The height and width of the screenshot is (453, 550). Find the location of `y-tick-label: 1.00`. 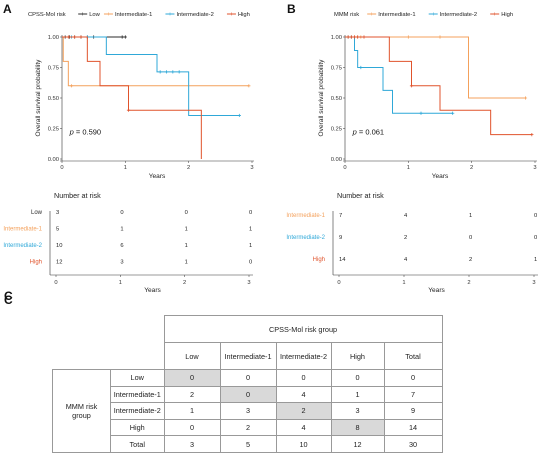

y-tick-label: 1.00 is located at coordinates (336, 38).